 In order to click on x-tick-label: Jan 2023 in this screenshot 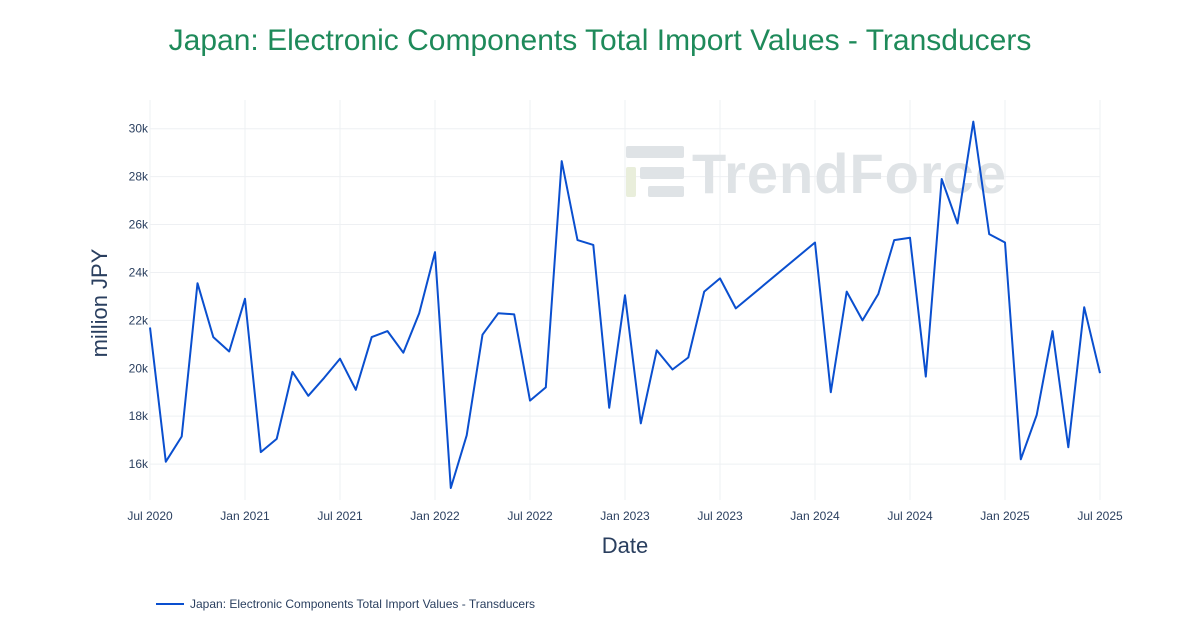, I will do `click(625, 516)`.